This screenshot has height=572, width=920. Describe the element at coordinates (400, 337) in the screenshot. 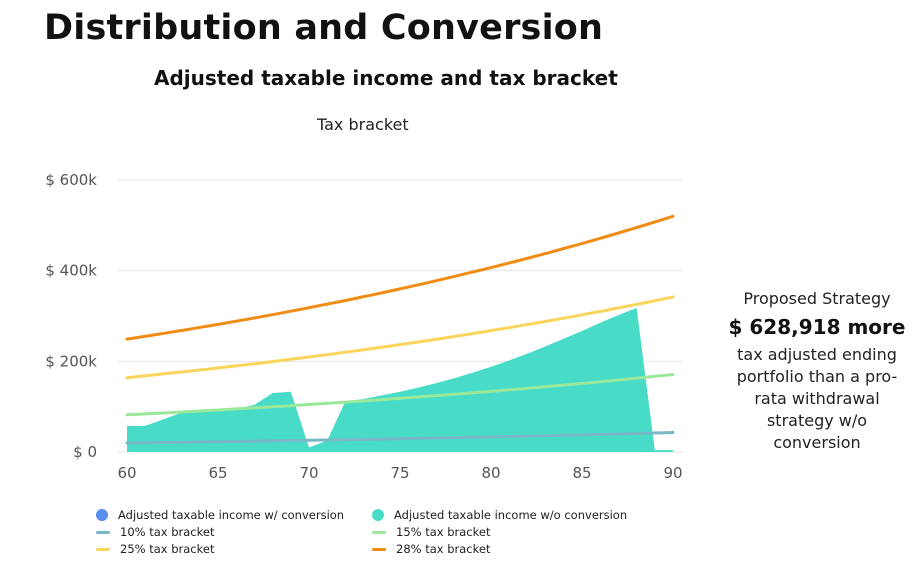

I see `line-25-tax-bracket` at that location.